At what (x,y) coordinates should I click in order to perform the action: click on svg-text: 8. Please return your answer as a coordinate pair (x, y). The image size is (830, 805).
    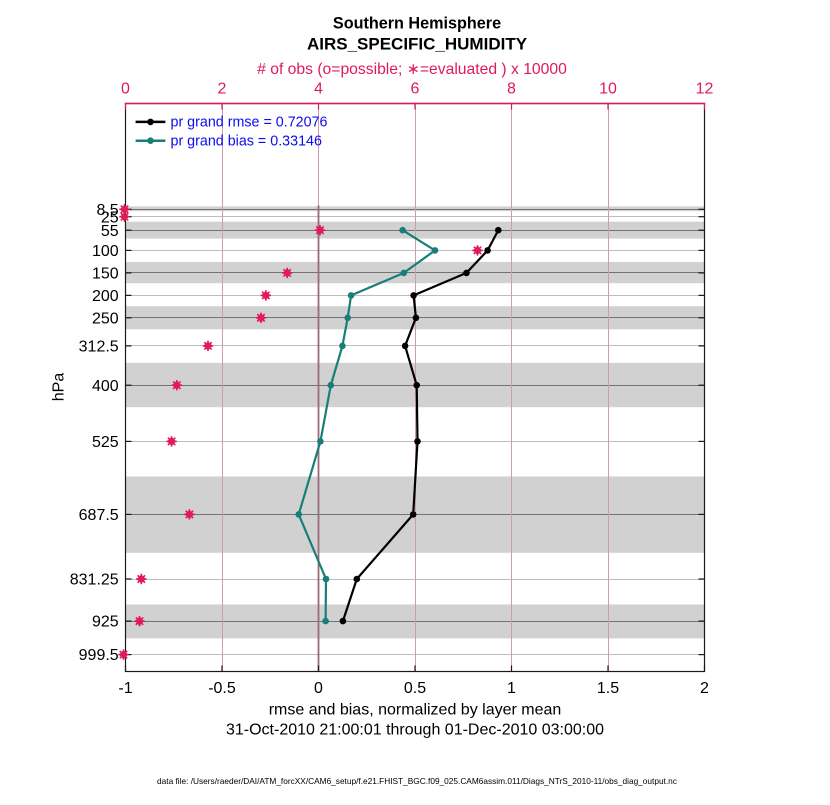
    Looking at the image, I should click on (511, 88).